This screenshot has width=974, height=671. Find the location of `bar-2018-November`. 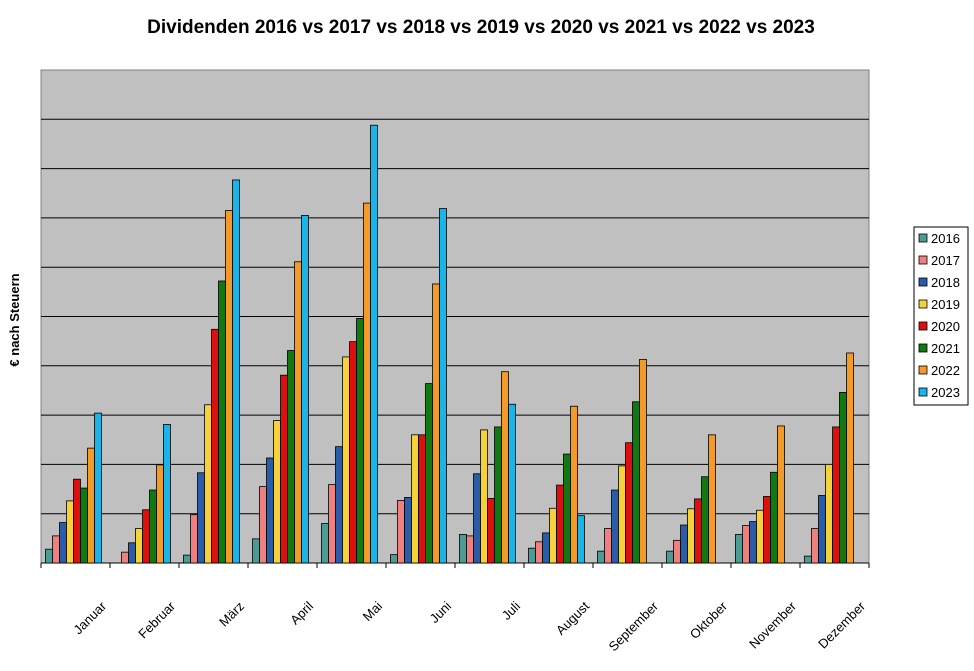

bar-2018-November is located at coordinates (753, 542).